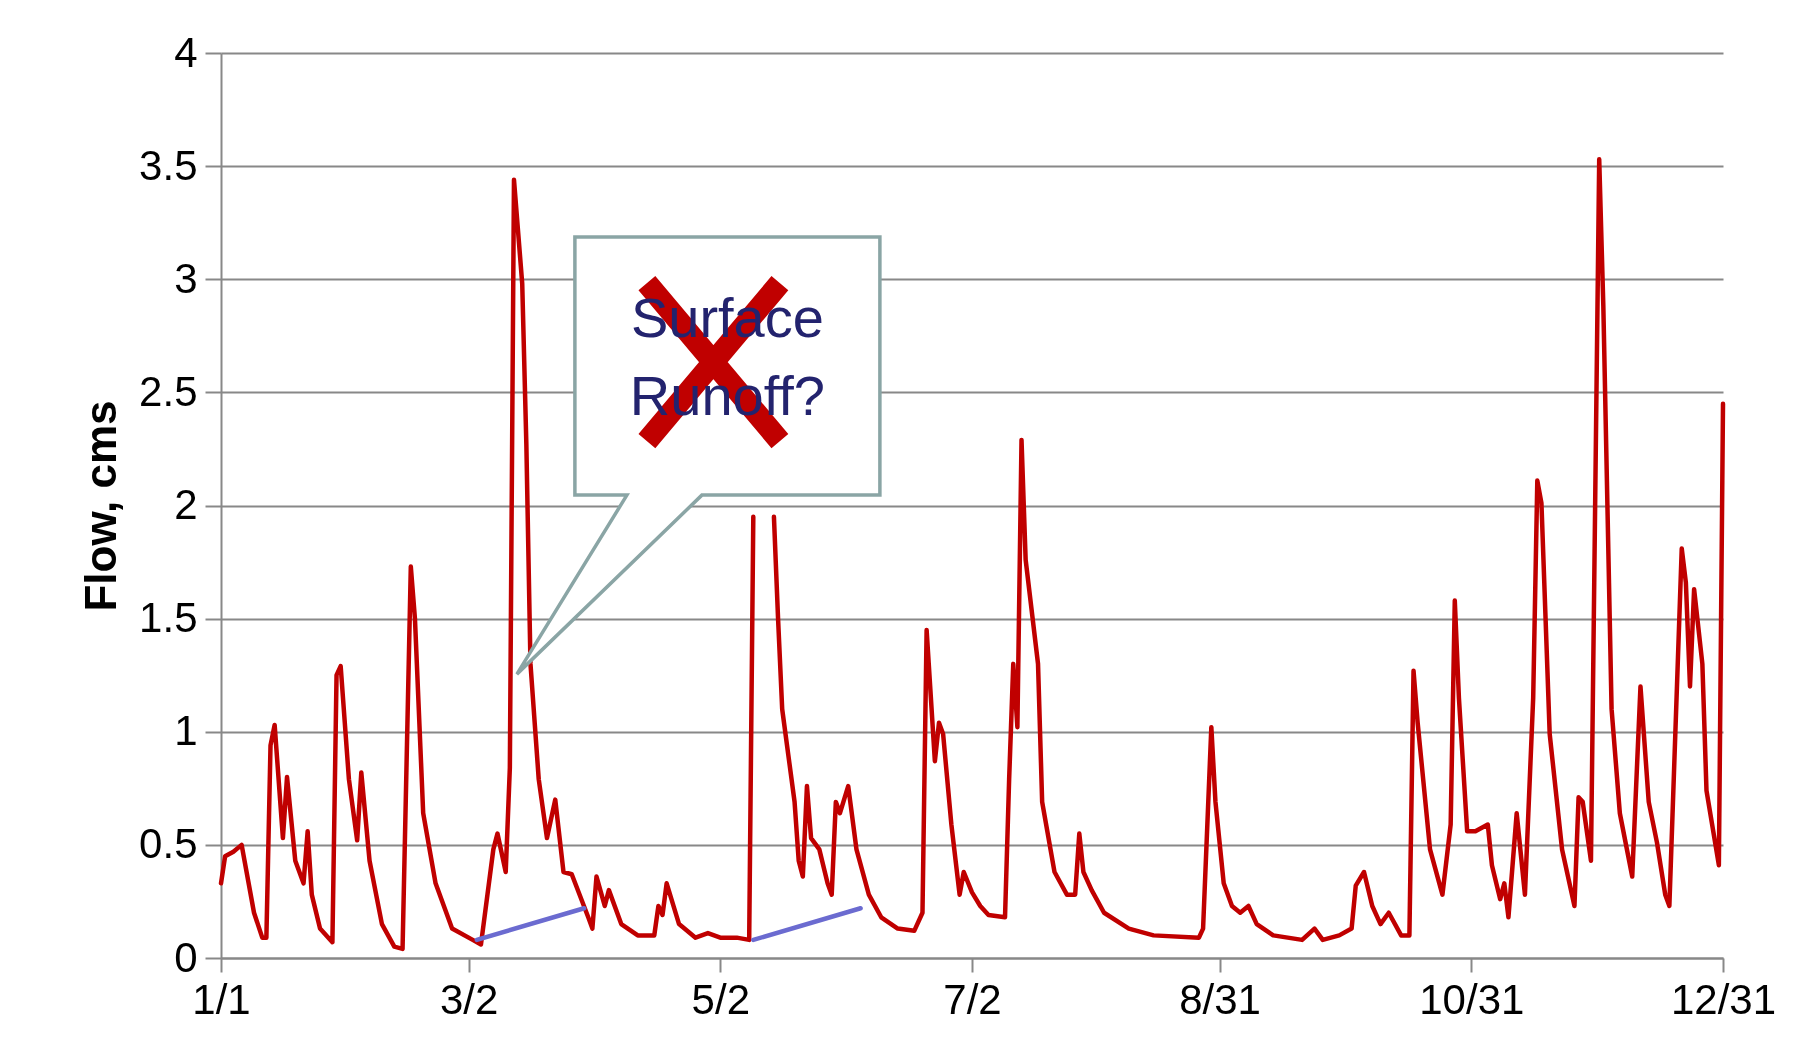 The height and width of the screenshot is (1052, 1809). Describe the element at coordinates (1723, 999) in the screenshot. I see `x-tick-label: 12/31` at that location.